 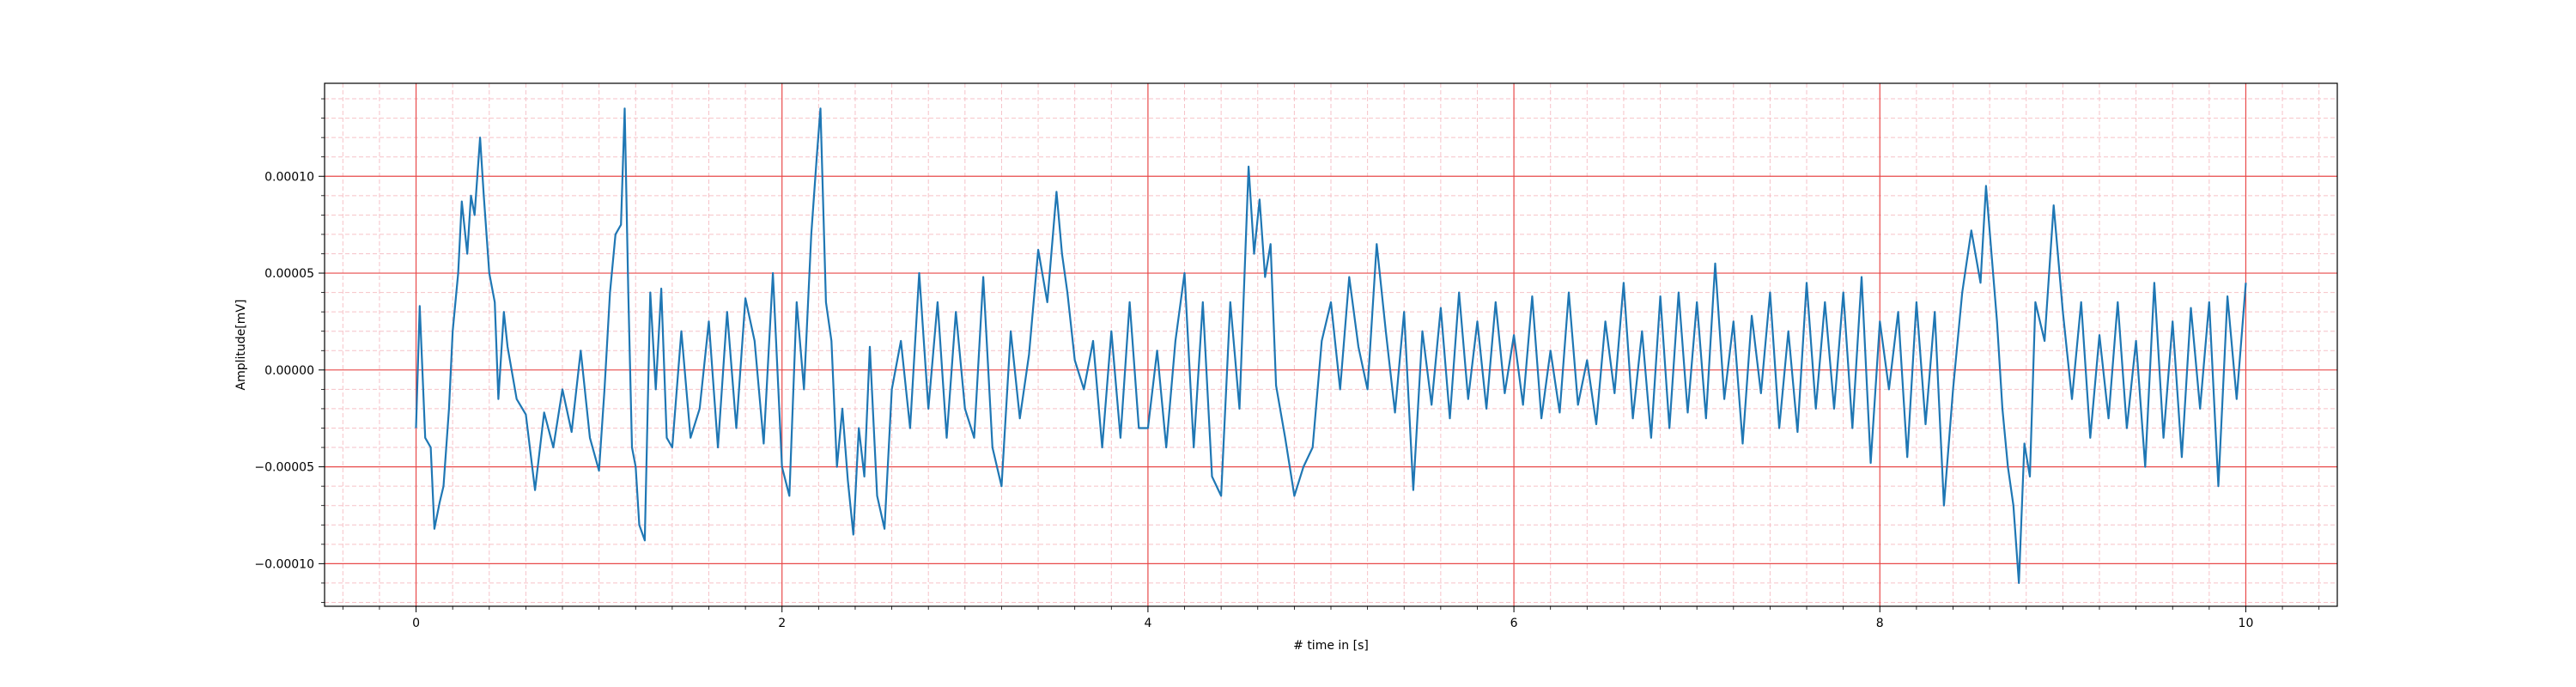 I want to click on y-tick-label: 0.00005, so click(x=289, y=274).